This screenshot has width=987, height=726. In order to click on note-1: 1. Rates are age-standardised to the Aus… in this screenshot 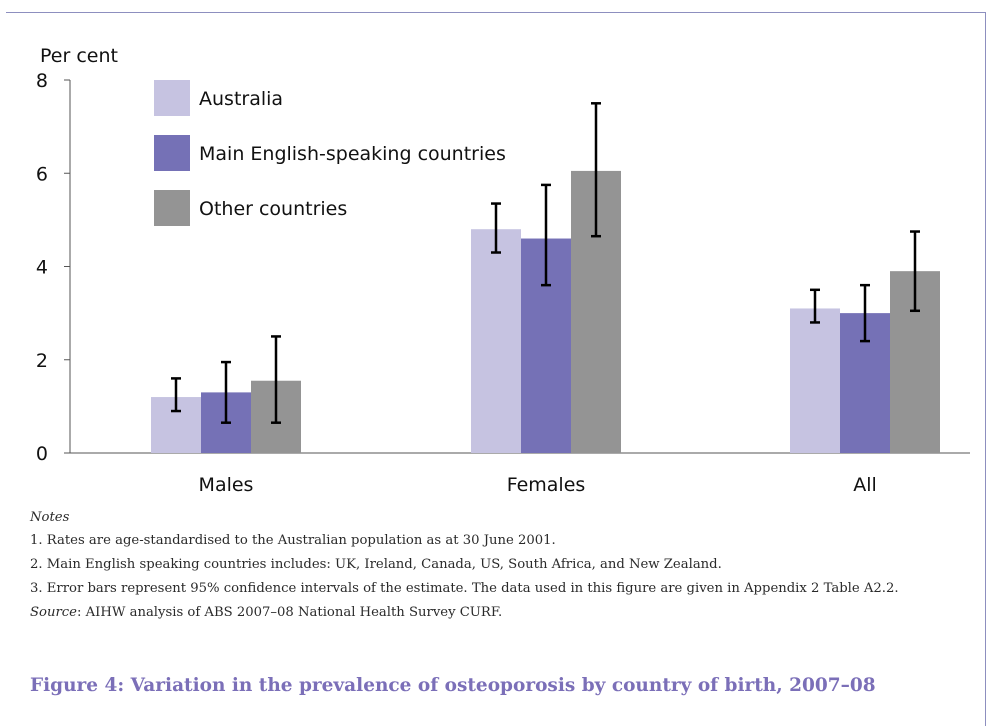, I will do `click(293, 540)`.